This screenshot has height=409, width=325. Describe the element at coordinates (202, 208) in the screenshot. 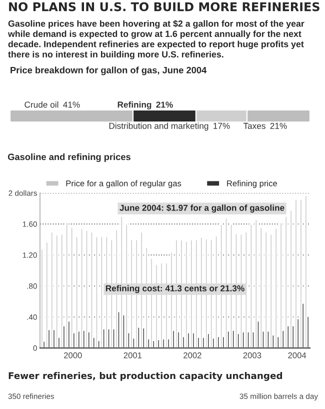

I see `annotation: June 2004: $1.97 for a gallon of gasoline` at that location.